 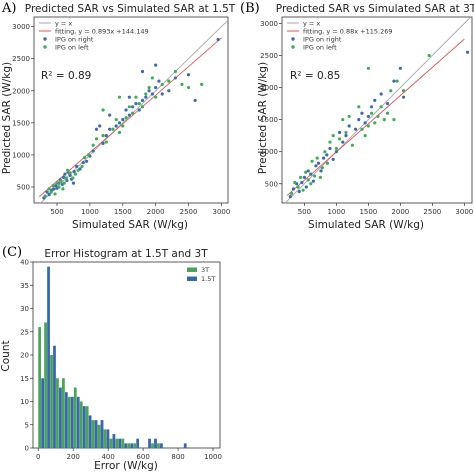 I want to click on y-tick-label-a: 1500, so click(x=21, y=123).